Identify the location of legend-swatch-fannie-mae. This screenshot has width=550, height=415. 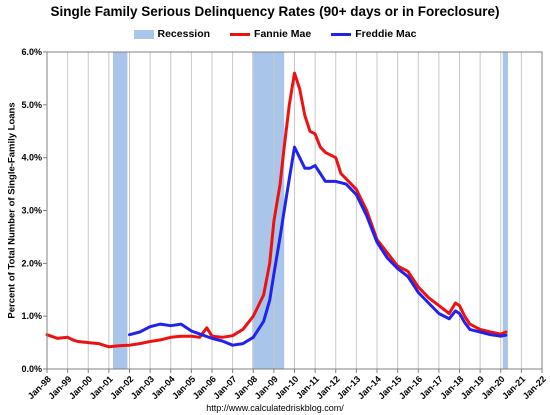
(240, 34).